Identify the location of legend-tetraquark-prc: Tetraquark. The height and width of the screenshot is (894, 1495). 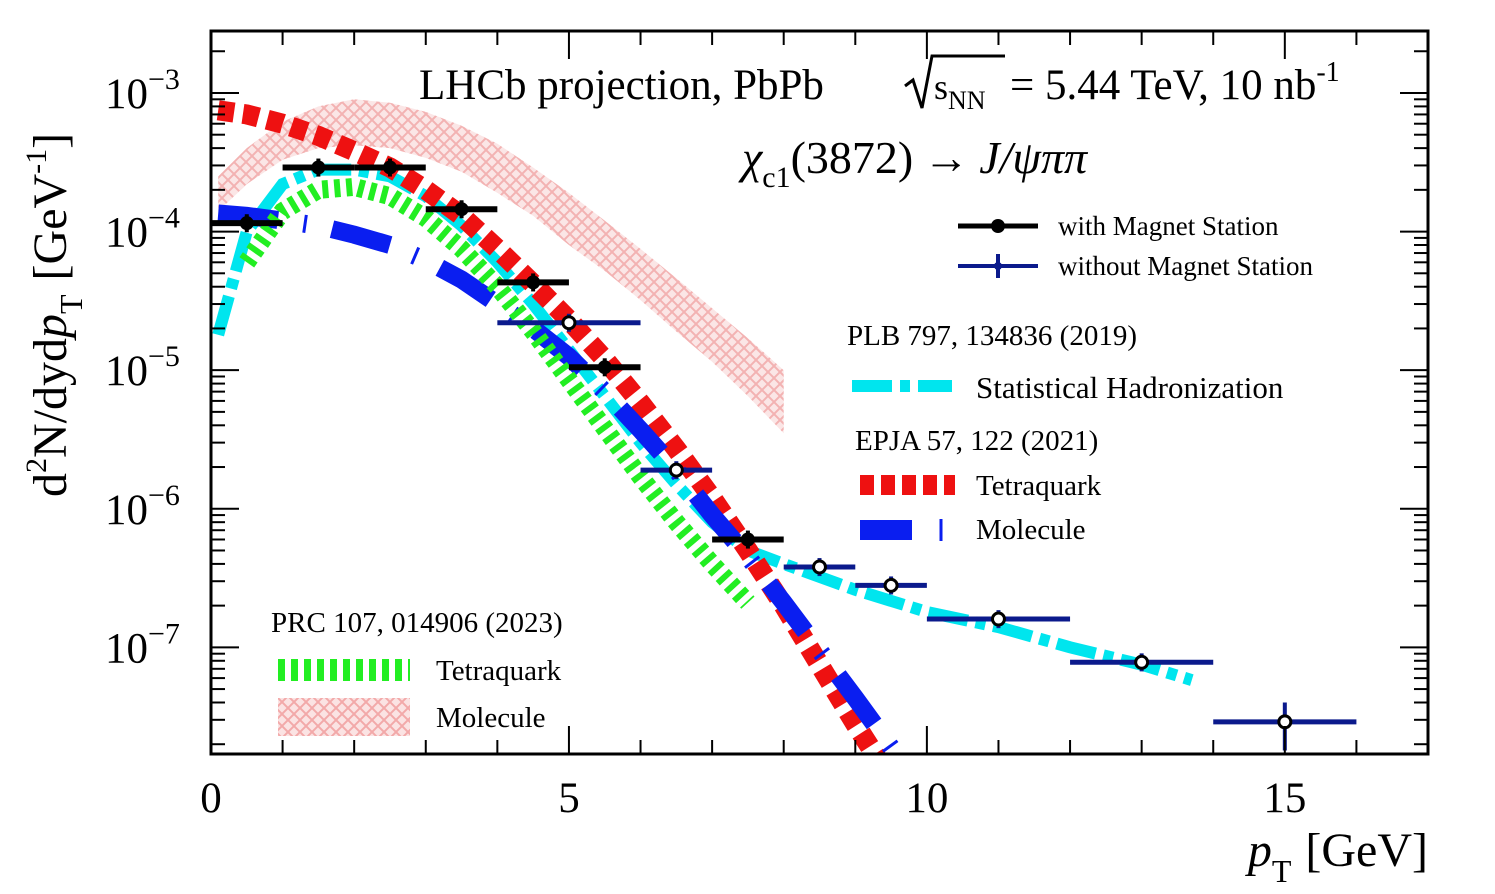
(420, 671).